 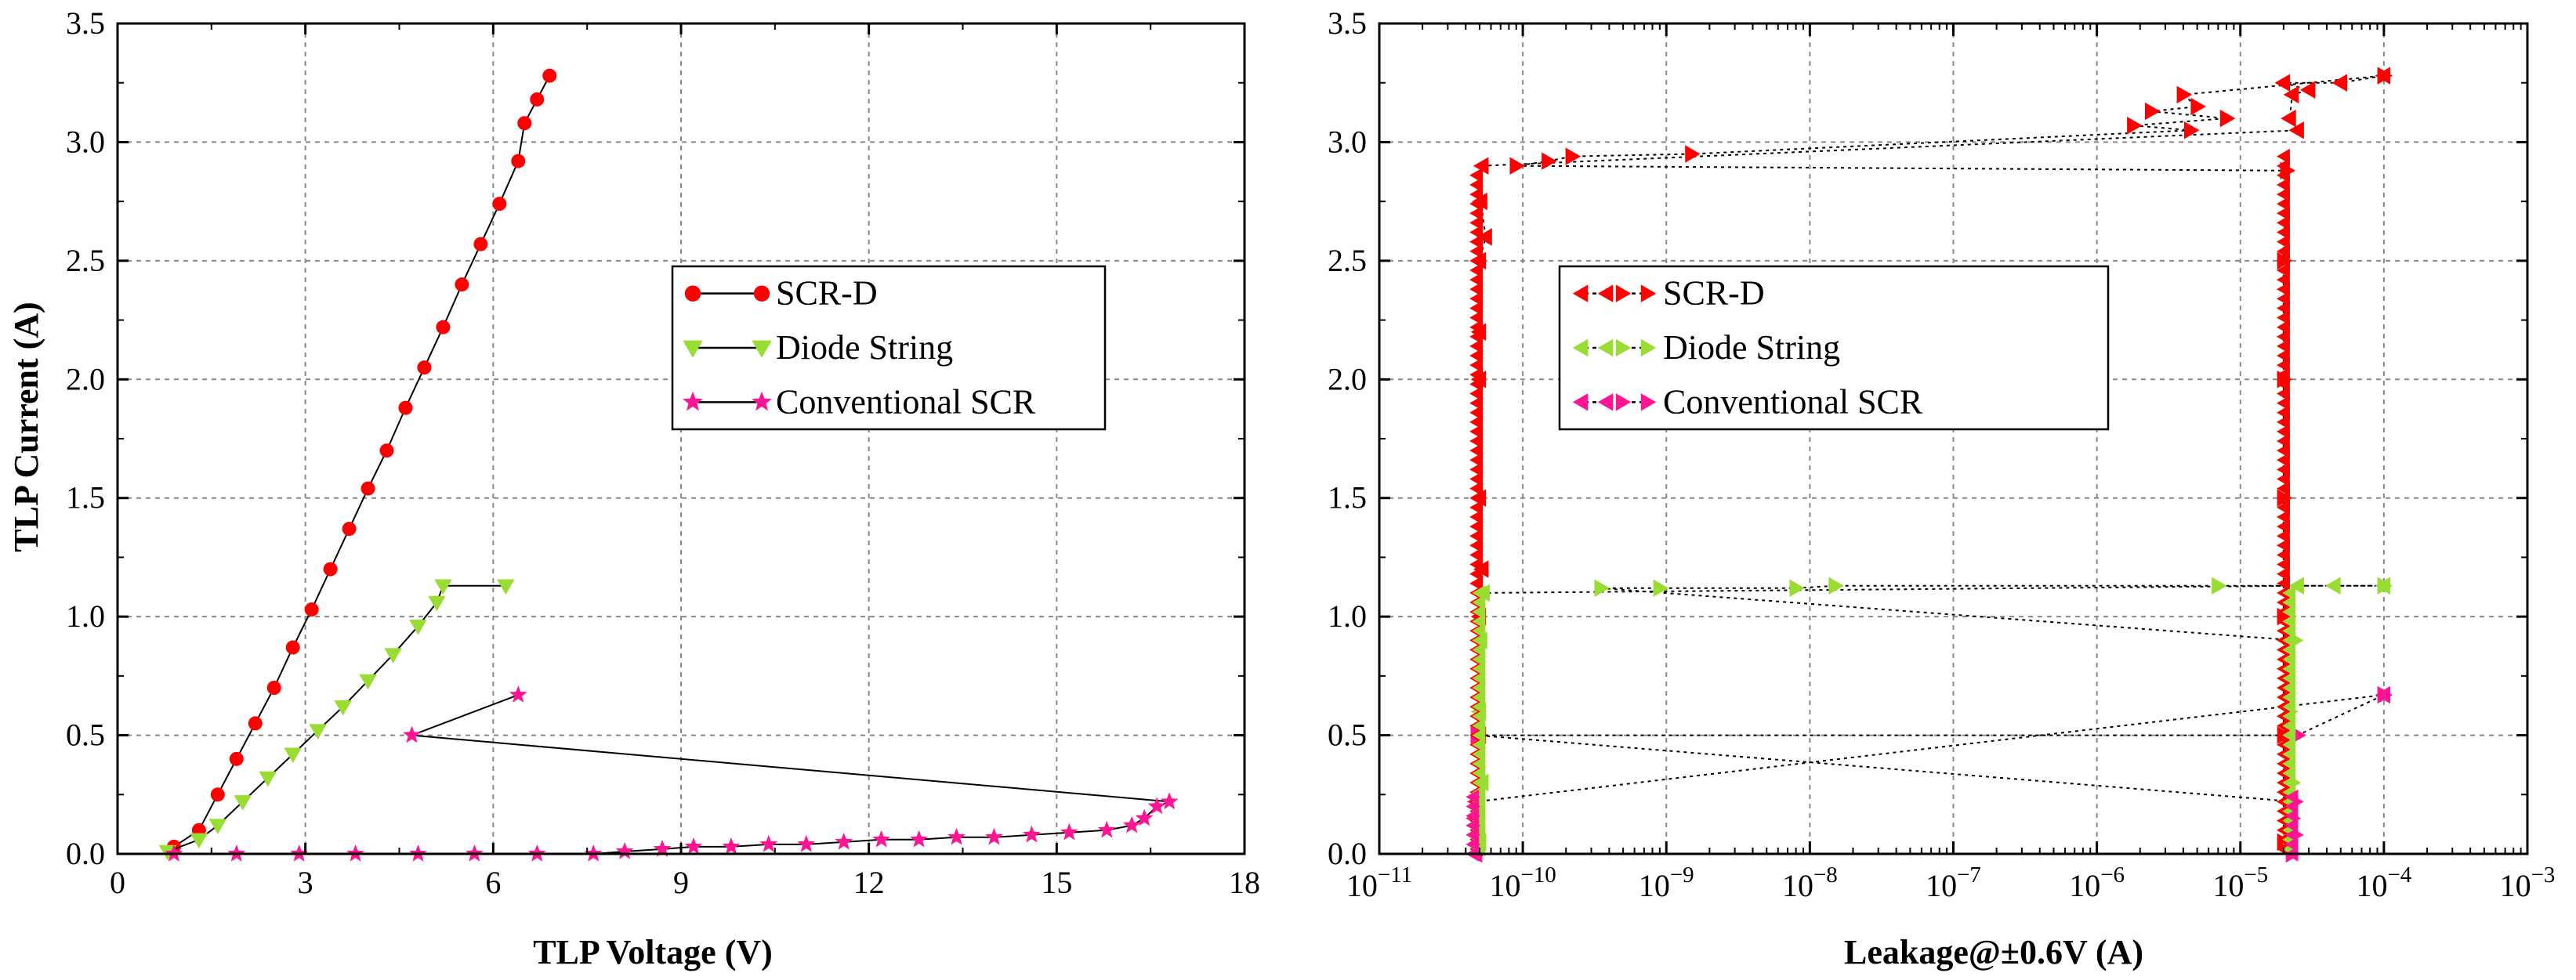 I want to click on iv-x-tick-label: 12, so click(x=869, y=883).